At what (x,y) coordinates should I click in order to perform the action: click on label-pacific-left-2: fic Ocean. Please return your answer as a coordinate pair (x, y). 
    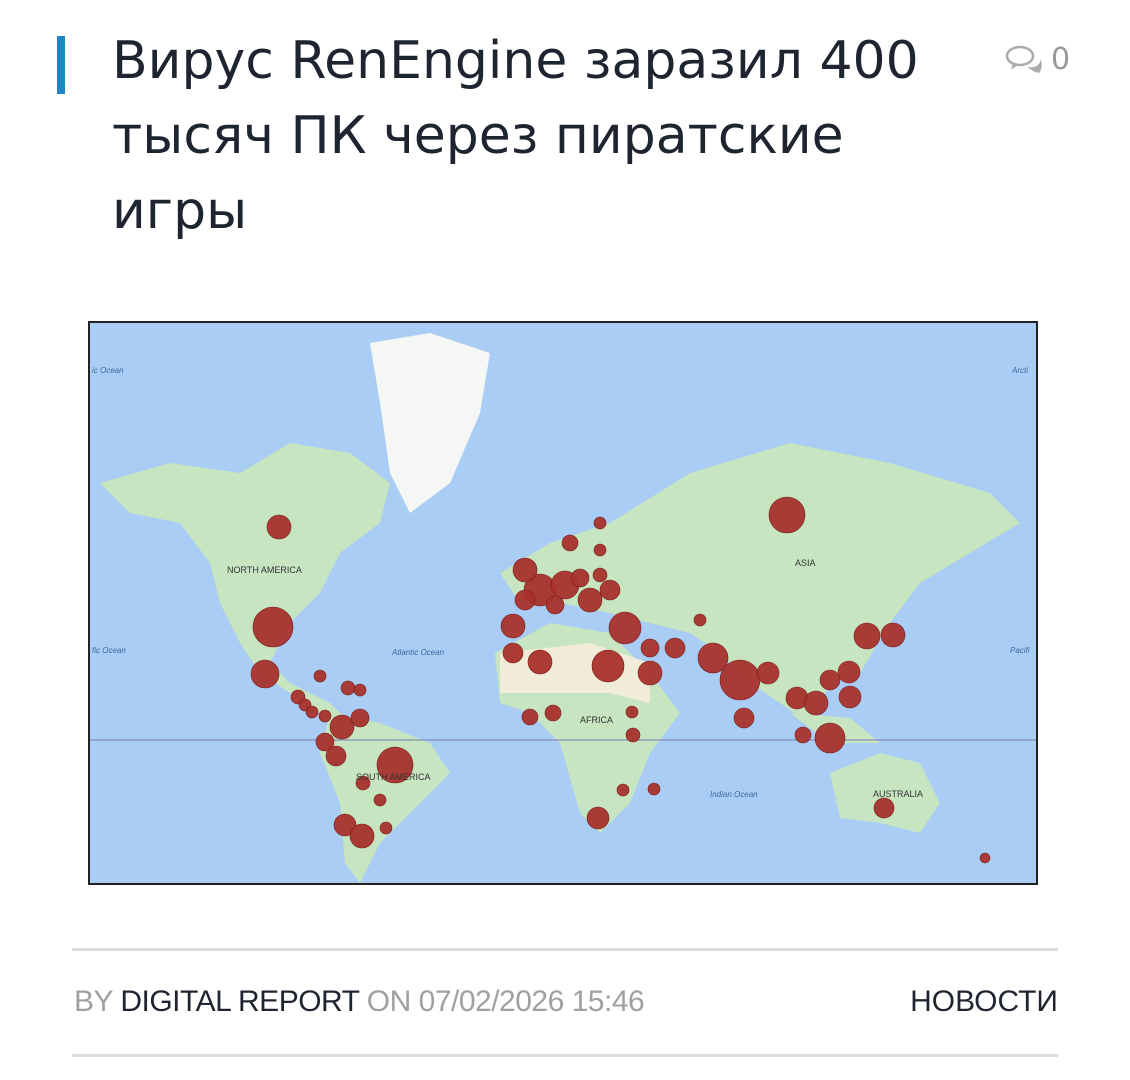
    Looking at the image, I should click on (109, 650).